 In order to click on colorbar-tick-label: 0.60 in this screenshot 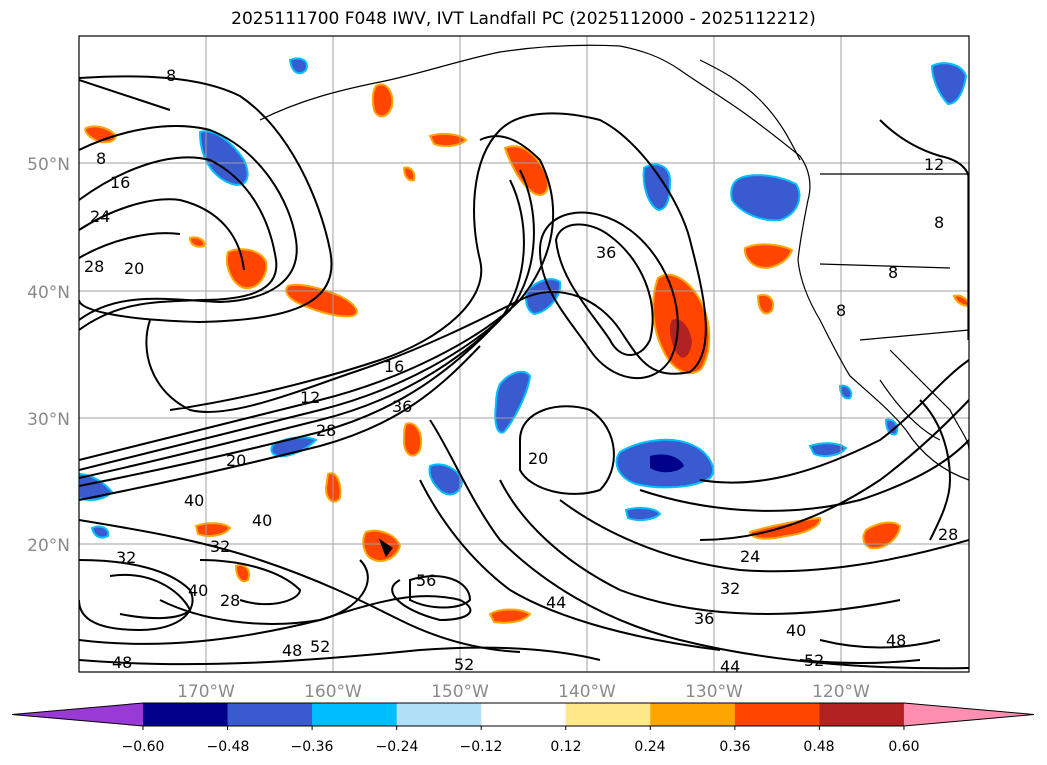, I will do `click(903, 747)`.